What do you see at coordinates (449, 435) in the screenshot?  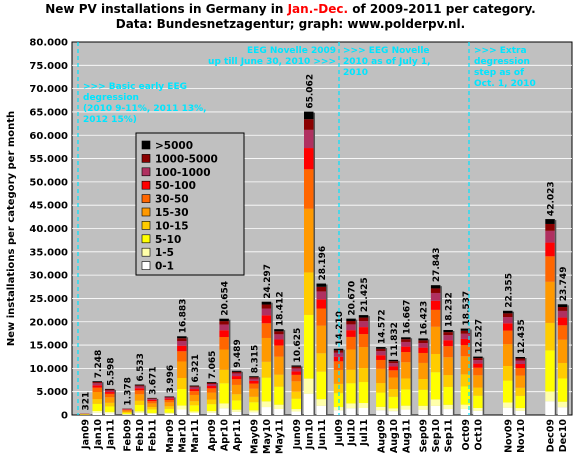 I see `x-tick-label-Sep11: Sep11` at bounding box center [449, 435].